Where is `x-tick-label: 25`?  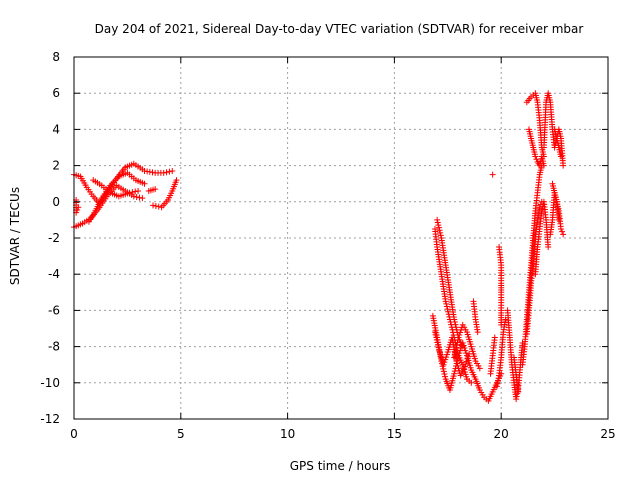 x-tick-label: 25 is located at coordinates (607, 434).